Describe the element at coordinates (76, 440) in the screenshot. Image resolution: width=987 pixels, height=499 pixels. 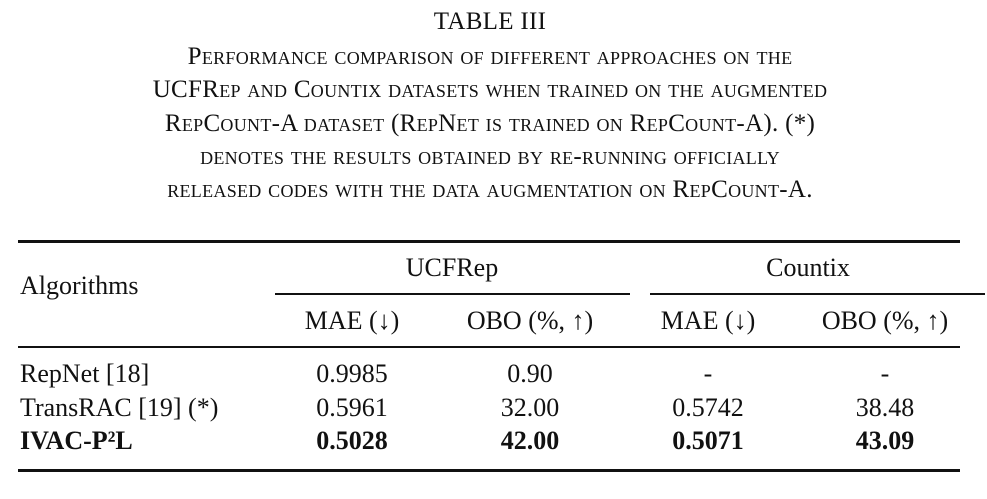
I see `row-label: IVAC-P²L` at that location.